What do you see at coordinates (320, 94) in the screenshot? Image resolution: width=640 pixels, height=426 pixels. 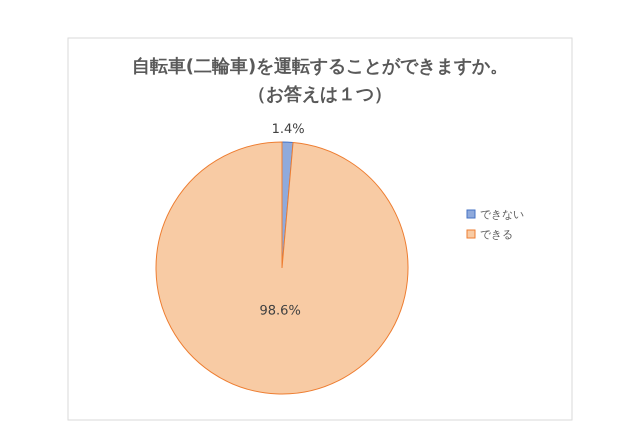 I see `subtitle: （お答えは１つ）` at bounding box center [320, 94].